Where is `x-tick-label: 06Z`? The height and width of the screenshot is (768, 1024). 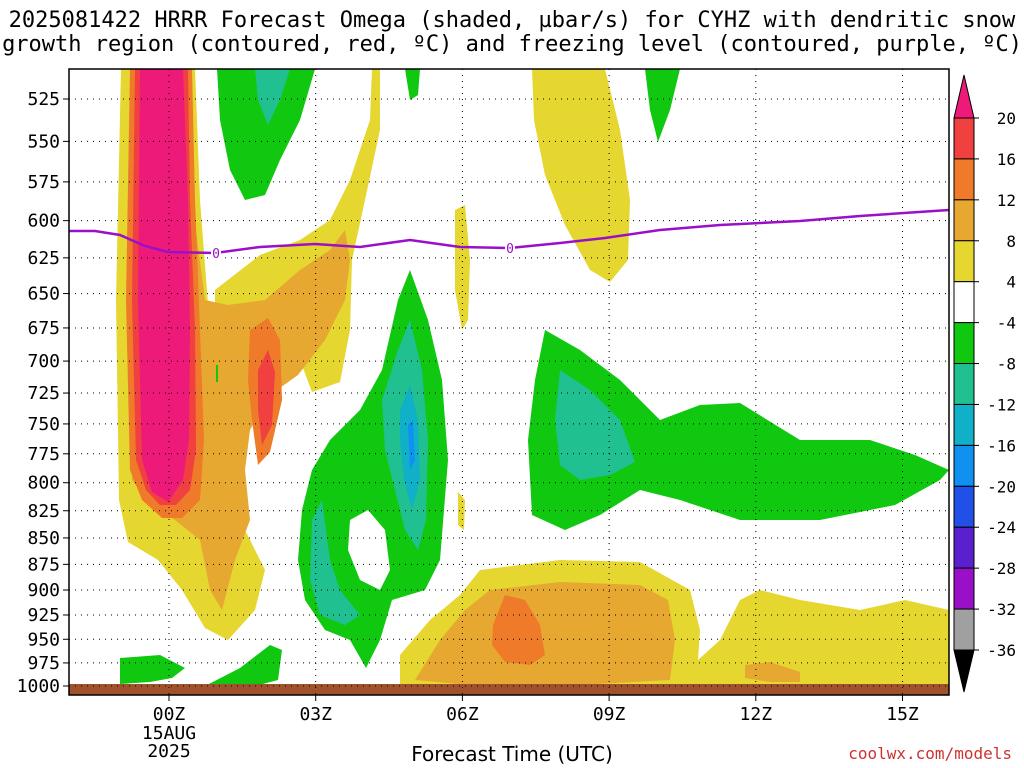
x-tick-label: 06Z is located at coordinates (462, 714).